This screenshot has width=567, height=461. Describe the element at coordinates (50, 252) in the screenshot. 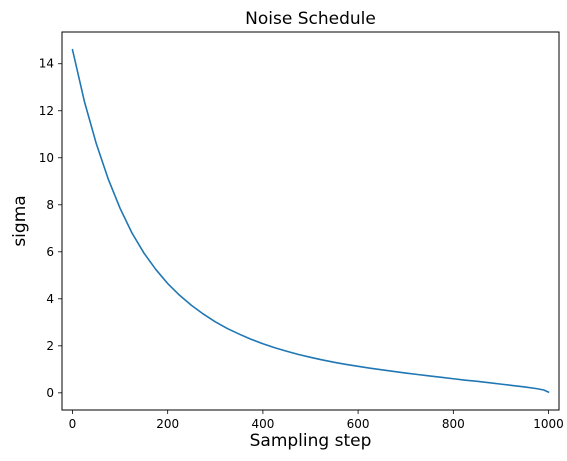

I see `y-tick-label: 6` at that location.